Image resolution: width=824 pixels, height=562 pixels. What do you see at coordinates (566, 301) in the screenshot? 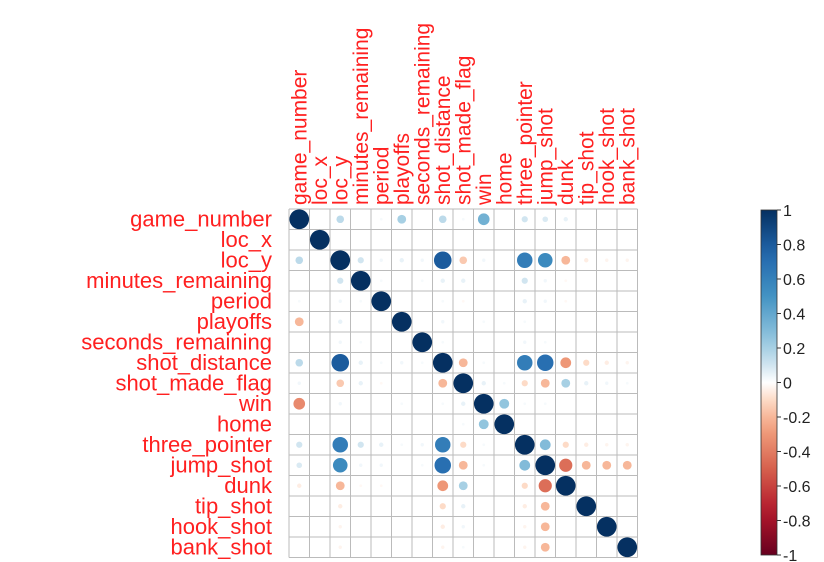
I see `corr-cell-period-dunk` at bounding box center [566, 301].